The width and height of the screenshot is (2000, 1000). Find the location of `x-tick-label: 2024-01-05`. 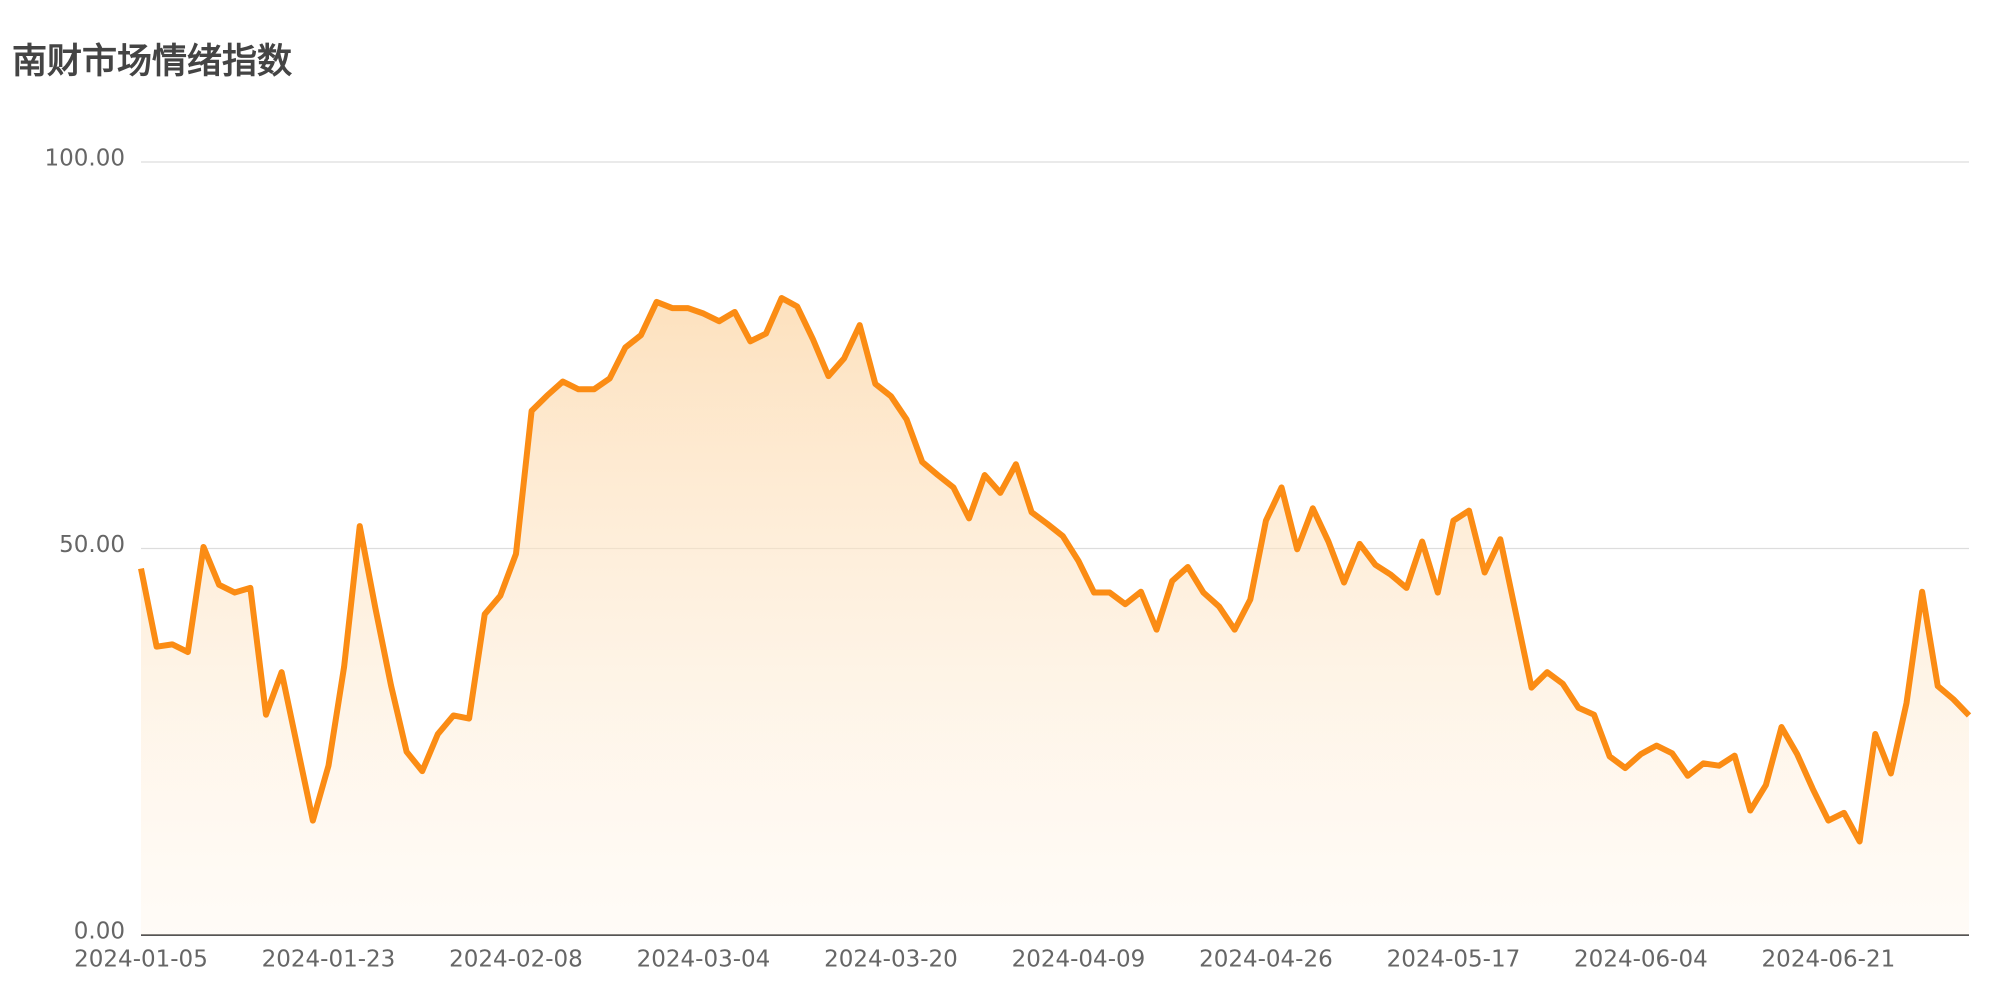

x-tick-label: 2024-01-05 is located at coordinates (141, 960).